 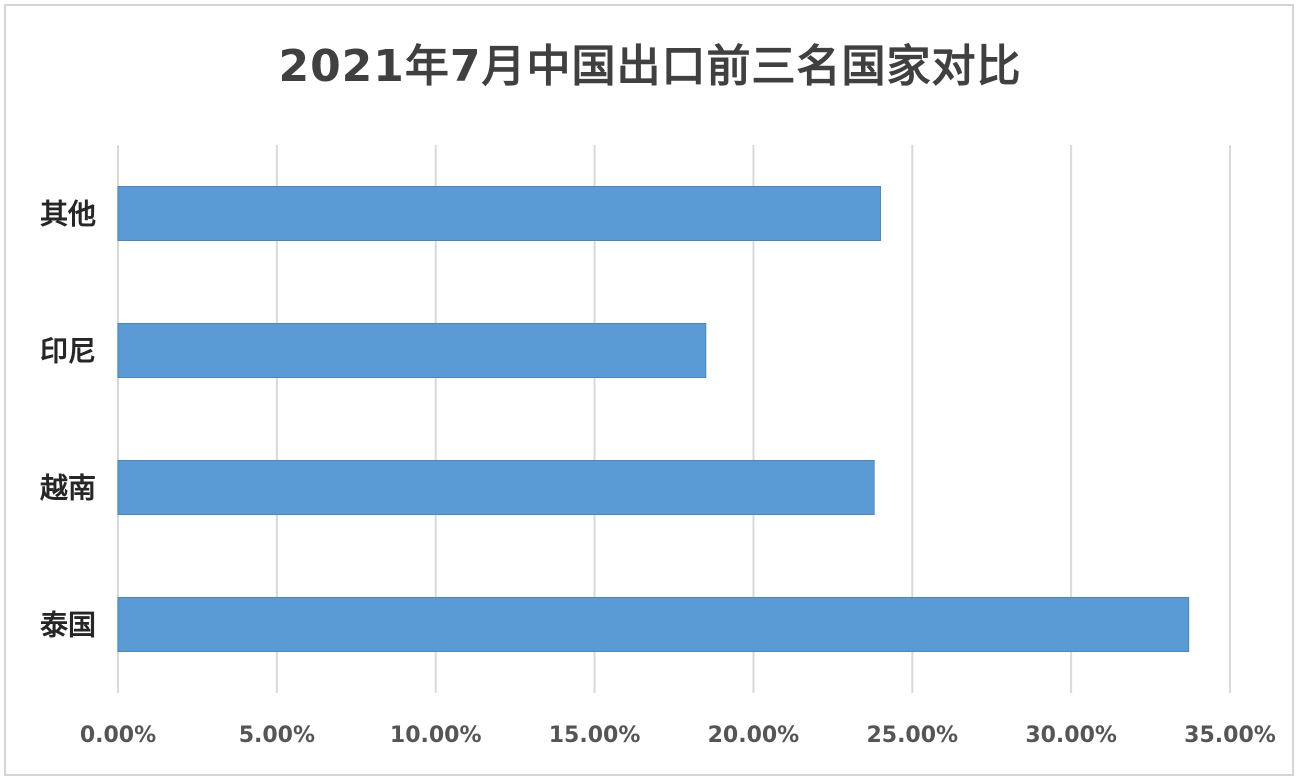 What do you see at coordinates (1071, 735) in the screenshot?
I see `x-tick-label: 30.00%` at bounding box center [1071, 735].